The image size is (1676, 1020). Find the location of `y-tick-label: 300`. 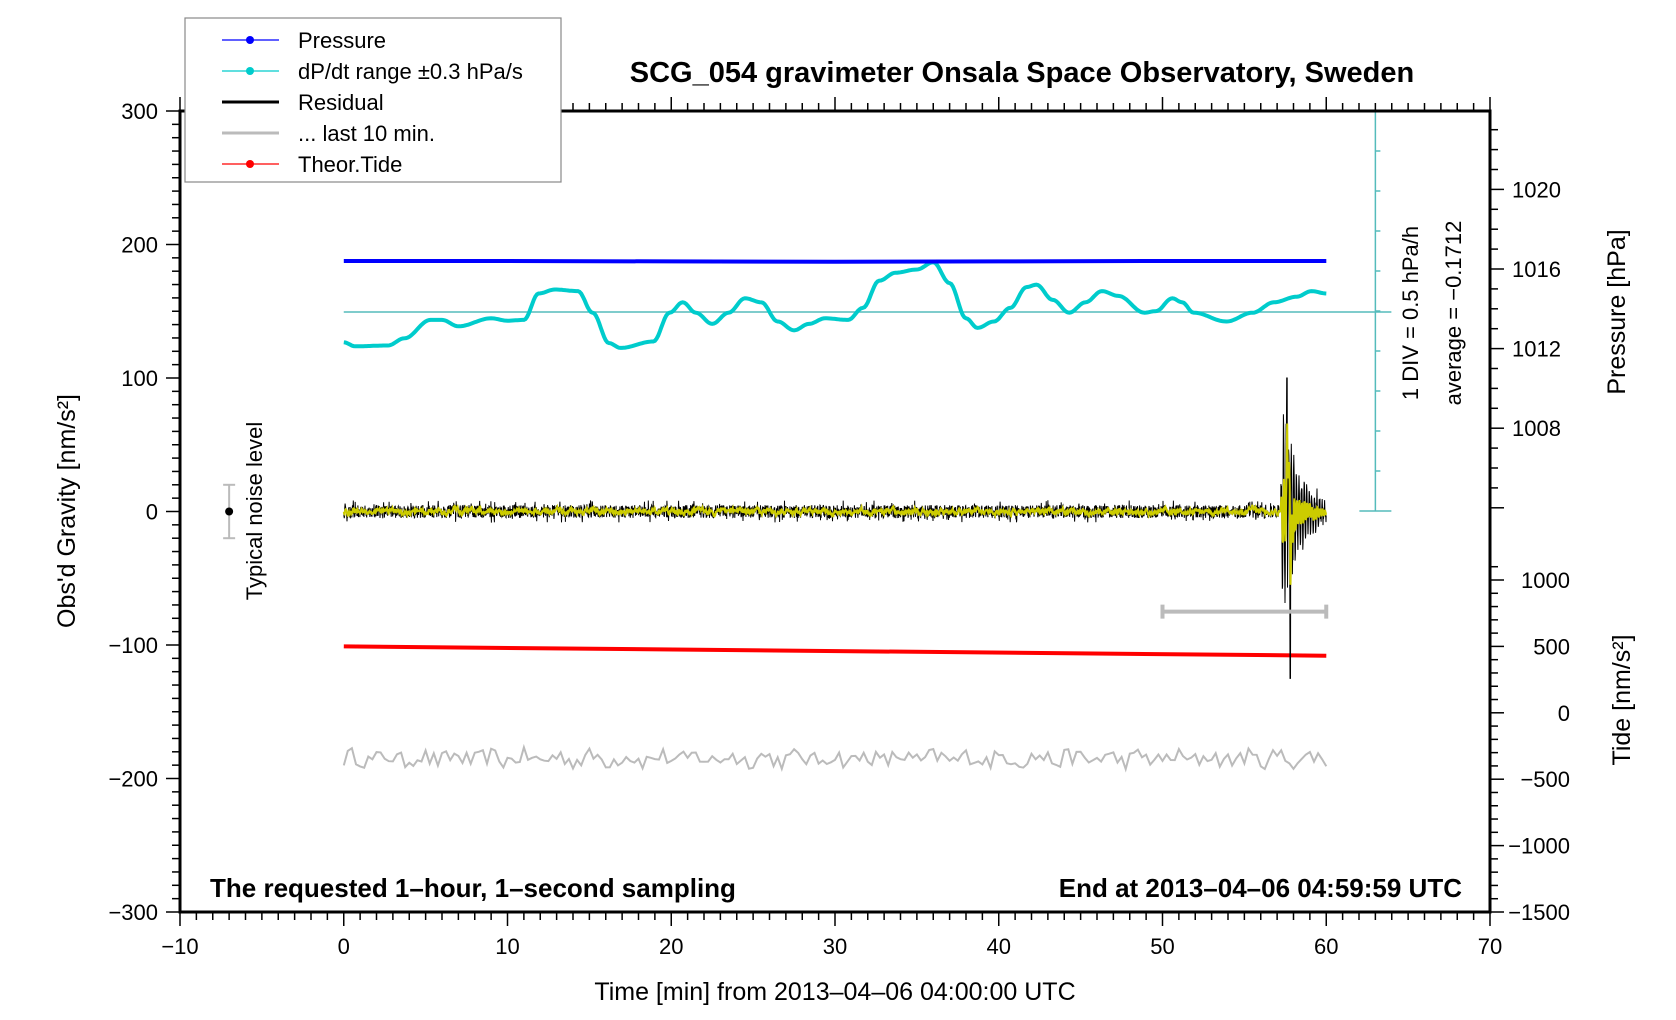

y-tick-label: 300 is located at coordinates (139, 111).